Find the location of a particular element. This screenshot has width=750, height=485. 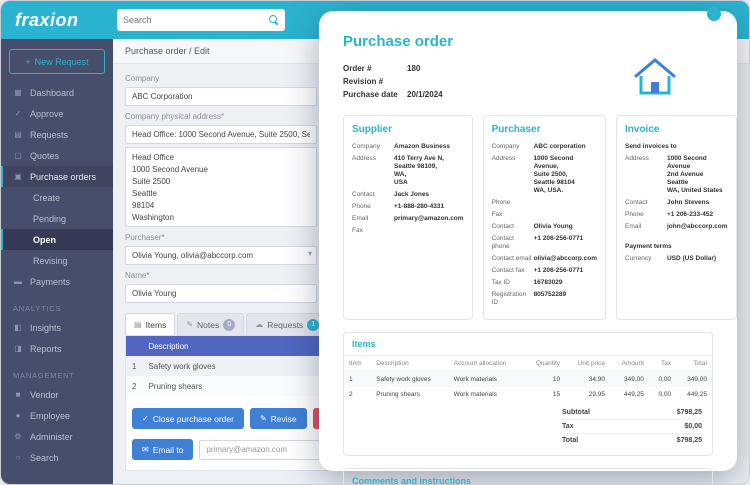

sidebar-item-label: Dashboard is located at coordinates (52, 92).